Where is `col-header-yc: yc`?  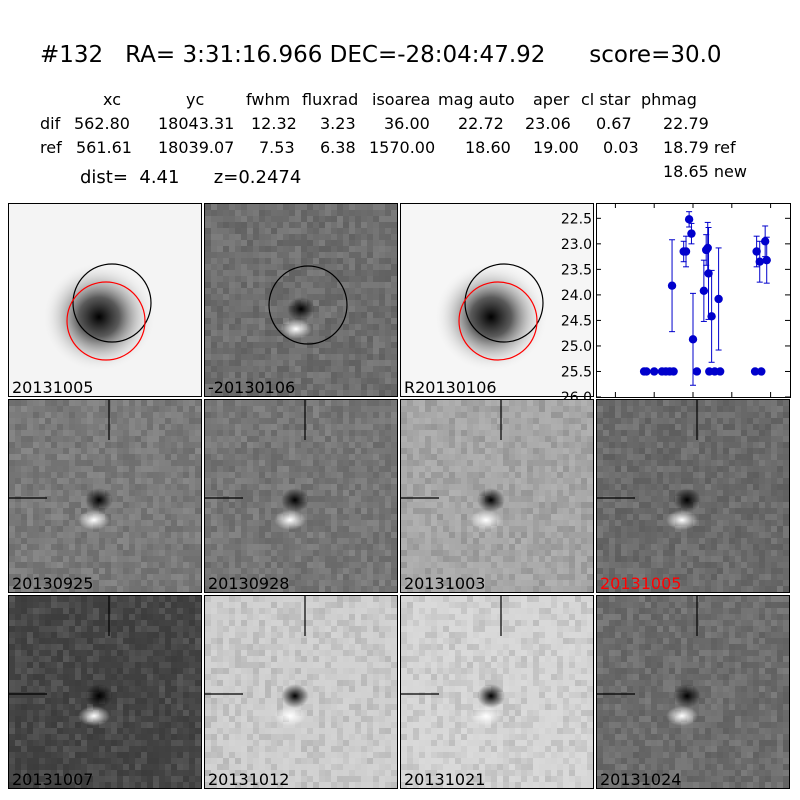
col-header-yc: yc is located at coordinates (195, 99).